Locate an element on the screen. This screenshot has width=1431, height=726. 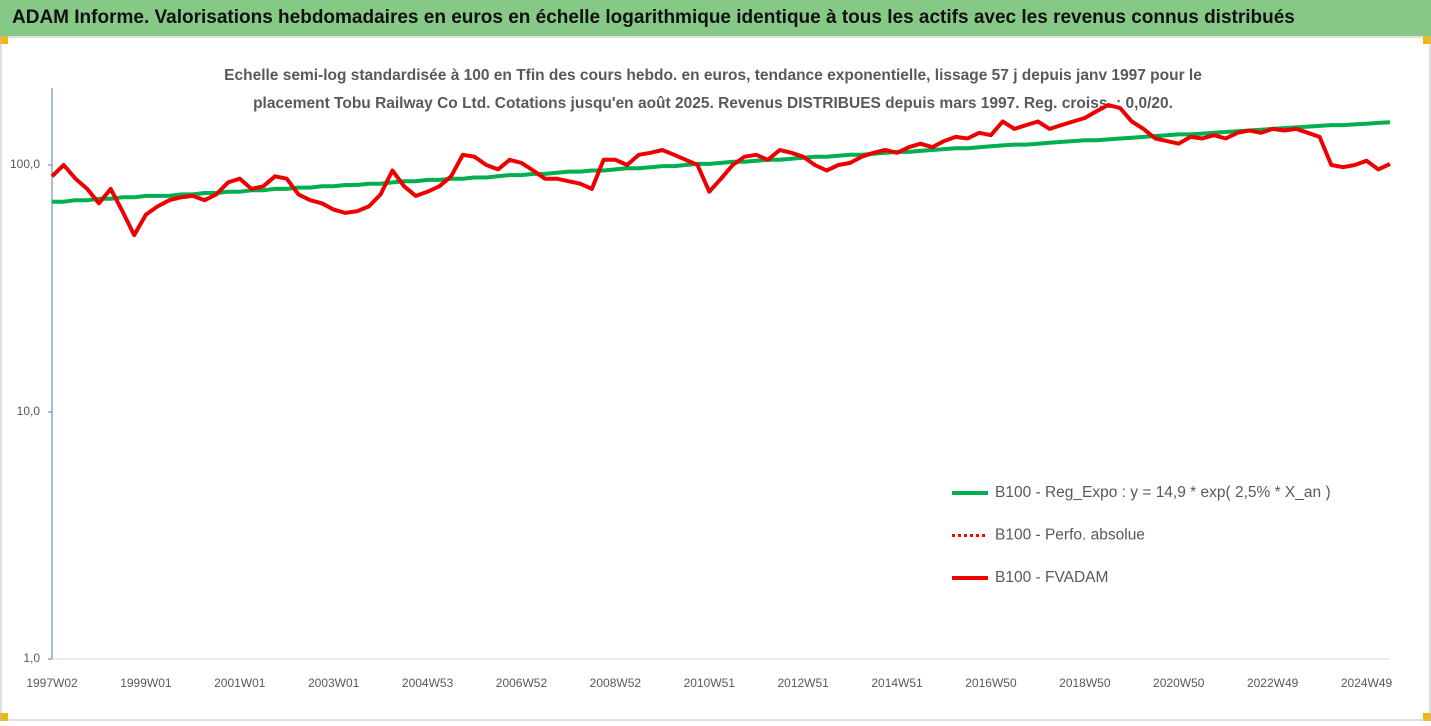
x-tick-label: 2012W51 is located at coordinates (803, 683).